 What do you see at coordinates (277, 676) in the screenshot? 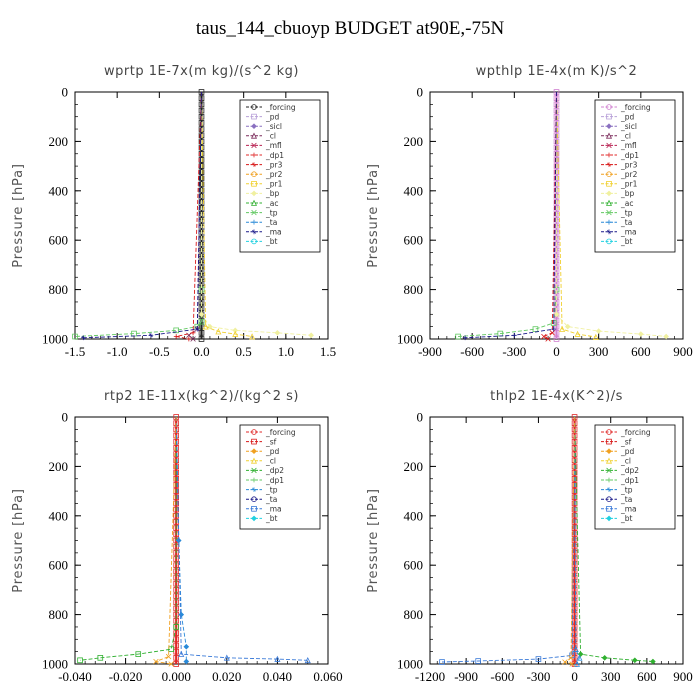
I see `x-tick-label: 0.040` at bounding box center [277, 676].